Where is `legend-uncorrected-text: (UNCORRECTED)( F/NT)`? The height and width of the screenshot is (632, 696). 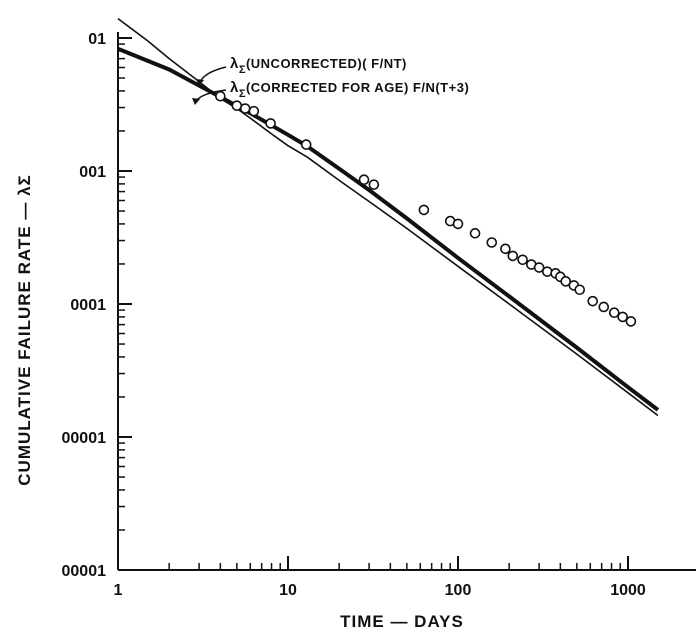
legend-uncorrected-text: (UNCORRECTED)( F/NT) is located at coordinates (326, 63).